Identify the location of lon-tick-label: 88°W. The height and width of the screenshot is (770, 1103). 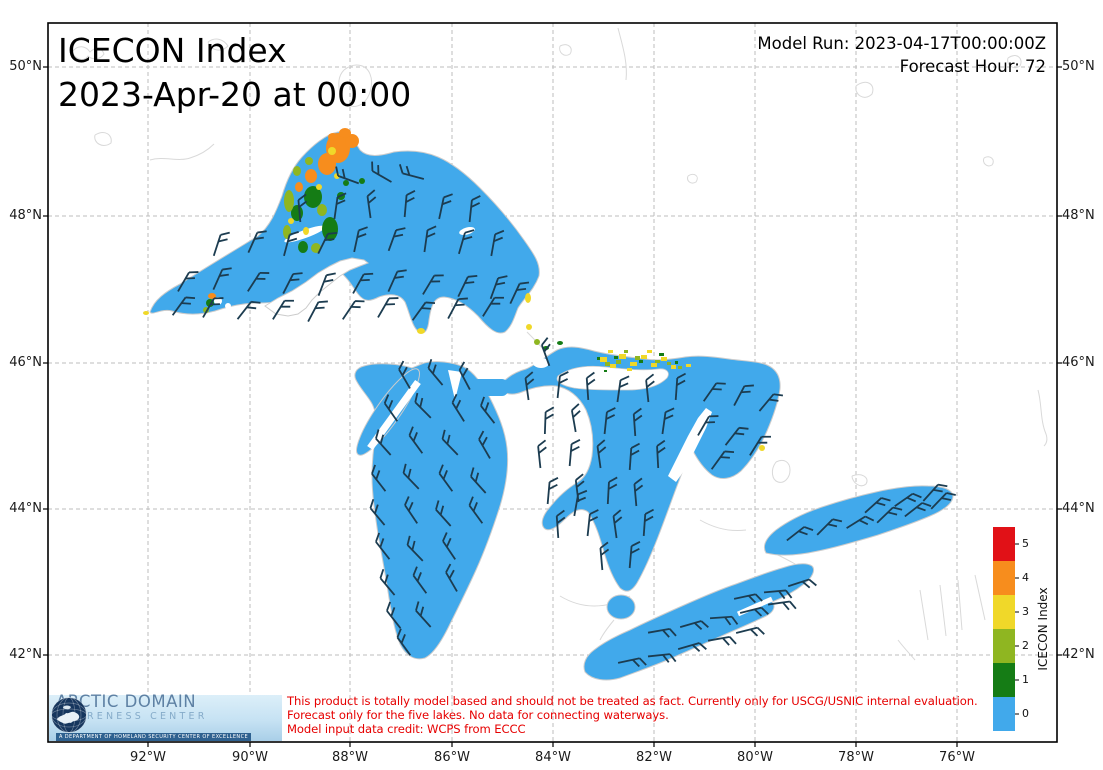
(350, 757).